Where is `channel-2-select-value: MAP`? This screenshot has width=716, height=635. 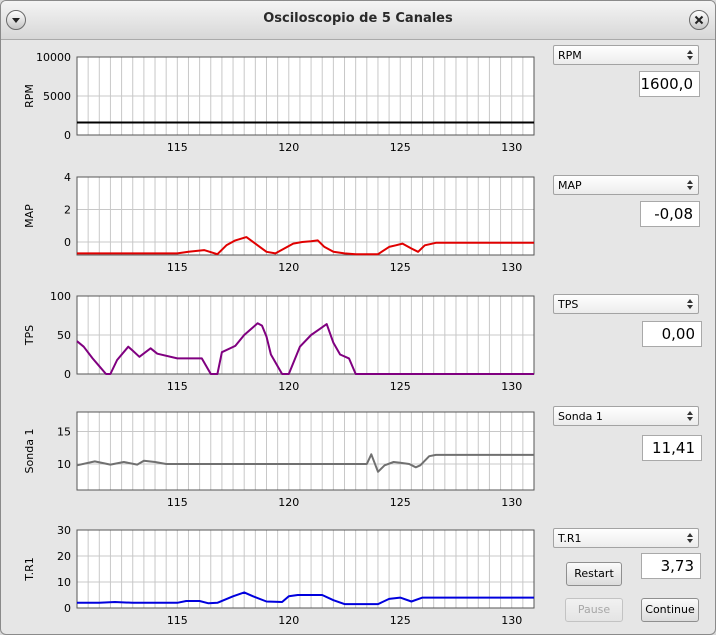
channel-2-select-value: MAP is located at coordinates (570, 185).